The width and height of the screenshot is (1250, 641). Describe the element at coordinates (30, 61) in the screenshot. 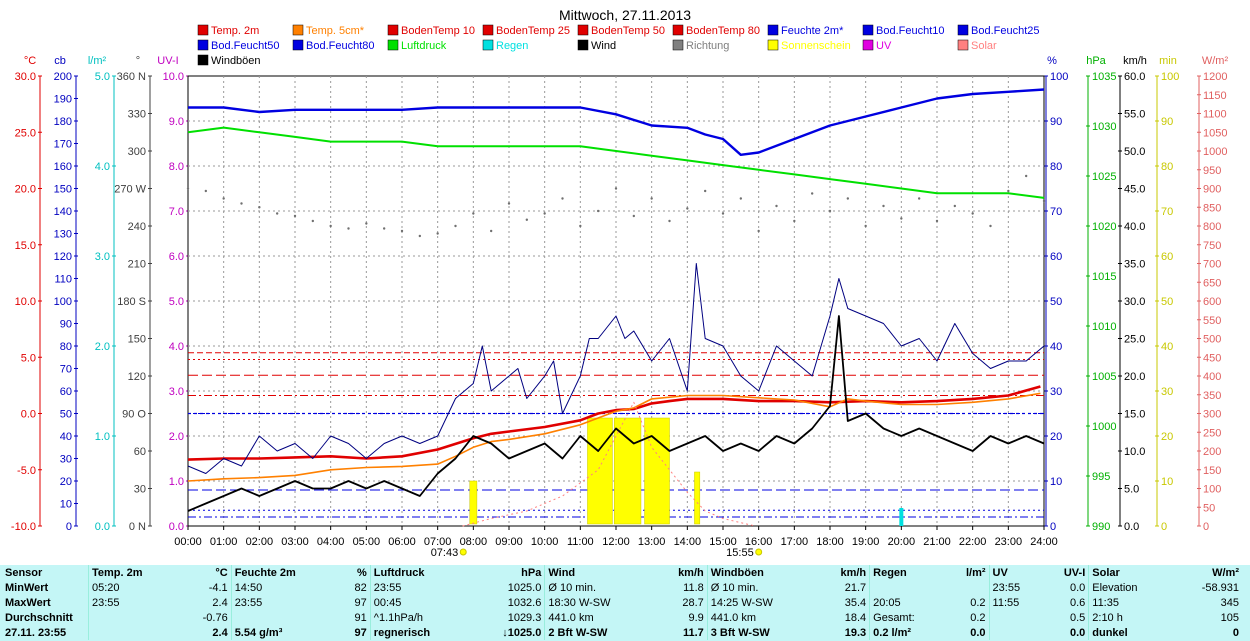

I see `axis-label: °C` at that location.